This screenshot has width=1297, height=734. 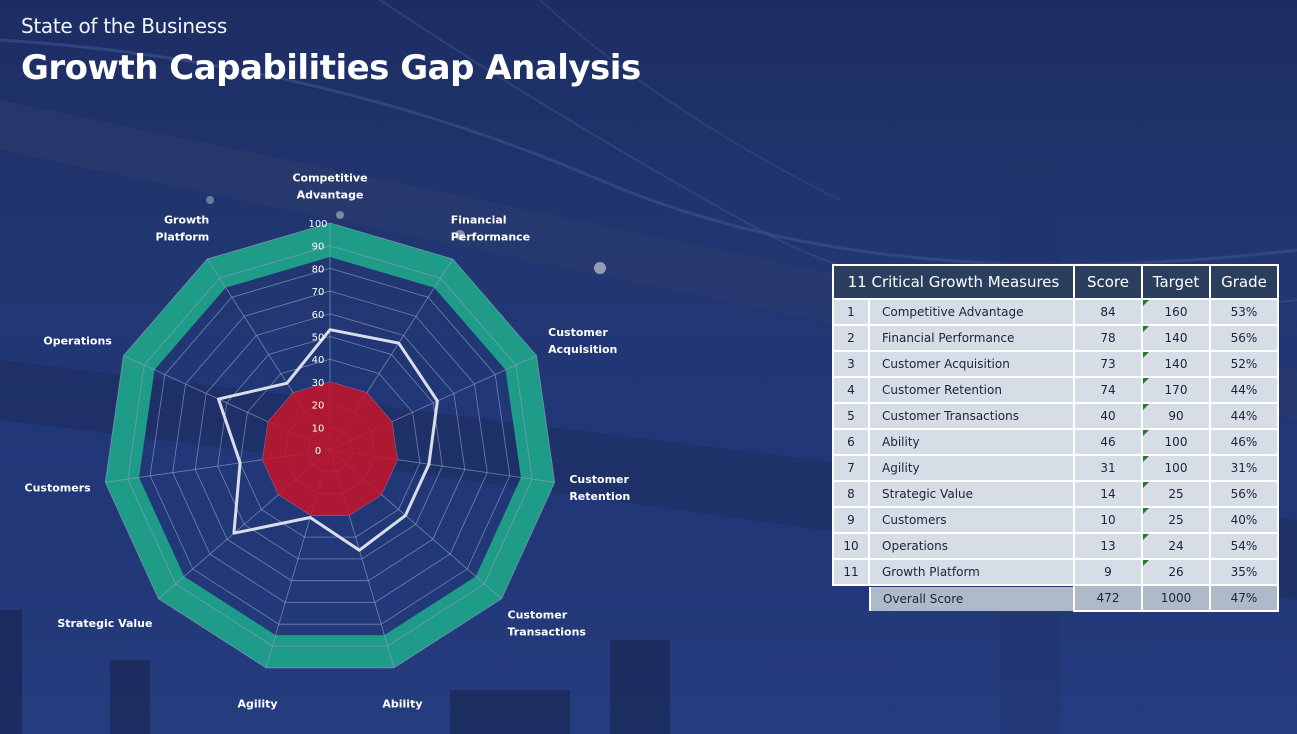 What do you see at coordinates (582, 341) in the screenshot?
I see `radar-axis-label: Customer Acquisition` at bounding box center [582, 341].